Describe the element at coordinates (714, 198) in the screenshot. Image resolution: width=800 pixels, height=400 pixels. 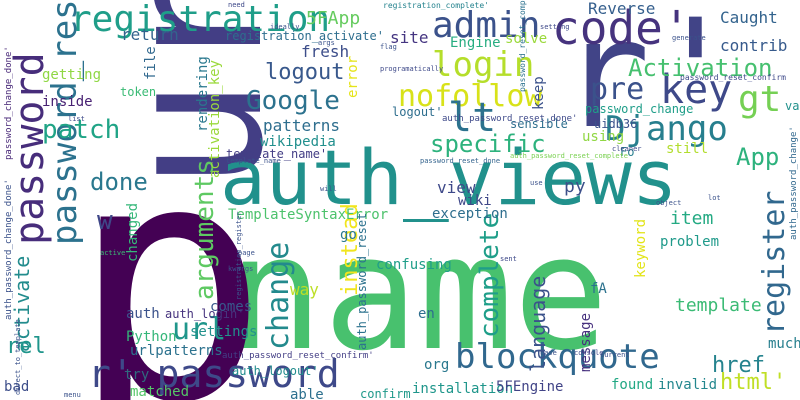
I see `word-lot: lot` at that location.